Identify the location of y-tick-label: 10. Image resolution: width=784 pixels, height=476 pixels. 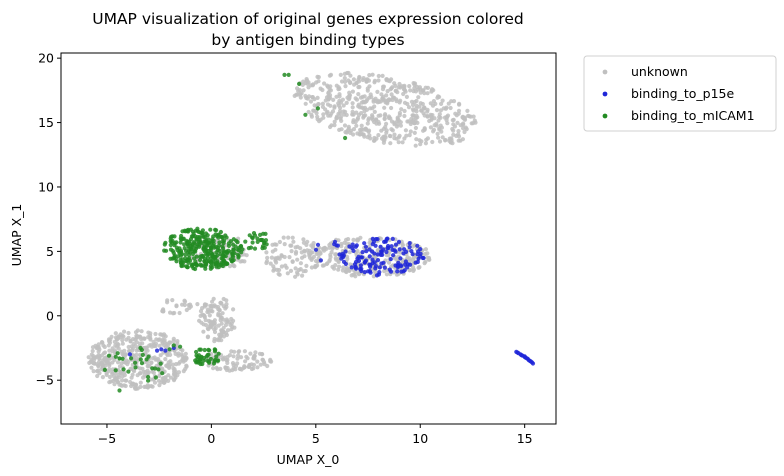
(46, 186).